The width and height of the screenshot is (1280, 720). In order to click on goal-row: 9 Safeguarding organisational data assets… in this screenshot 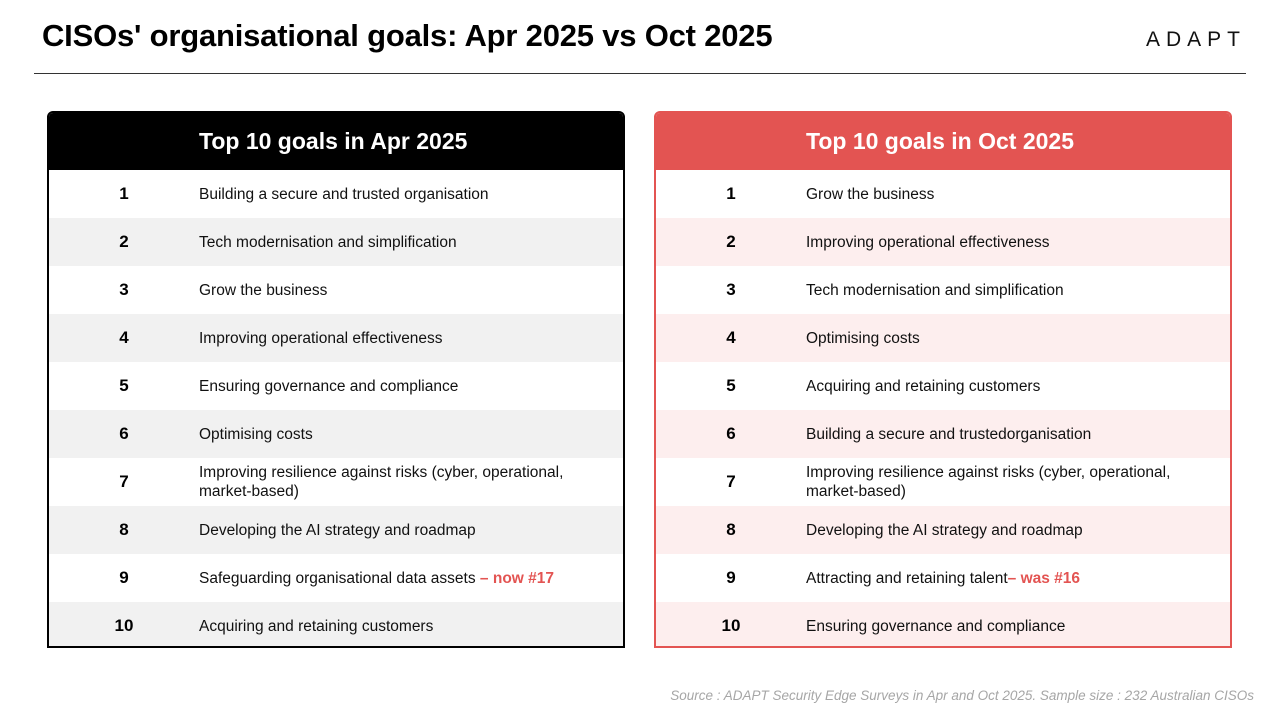, I will do `click(336, 578)`.